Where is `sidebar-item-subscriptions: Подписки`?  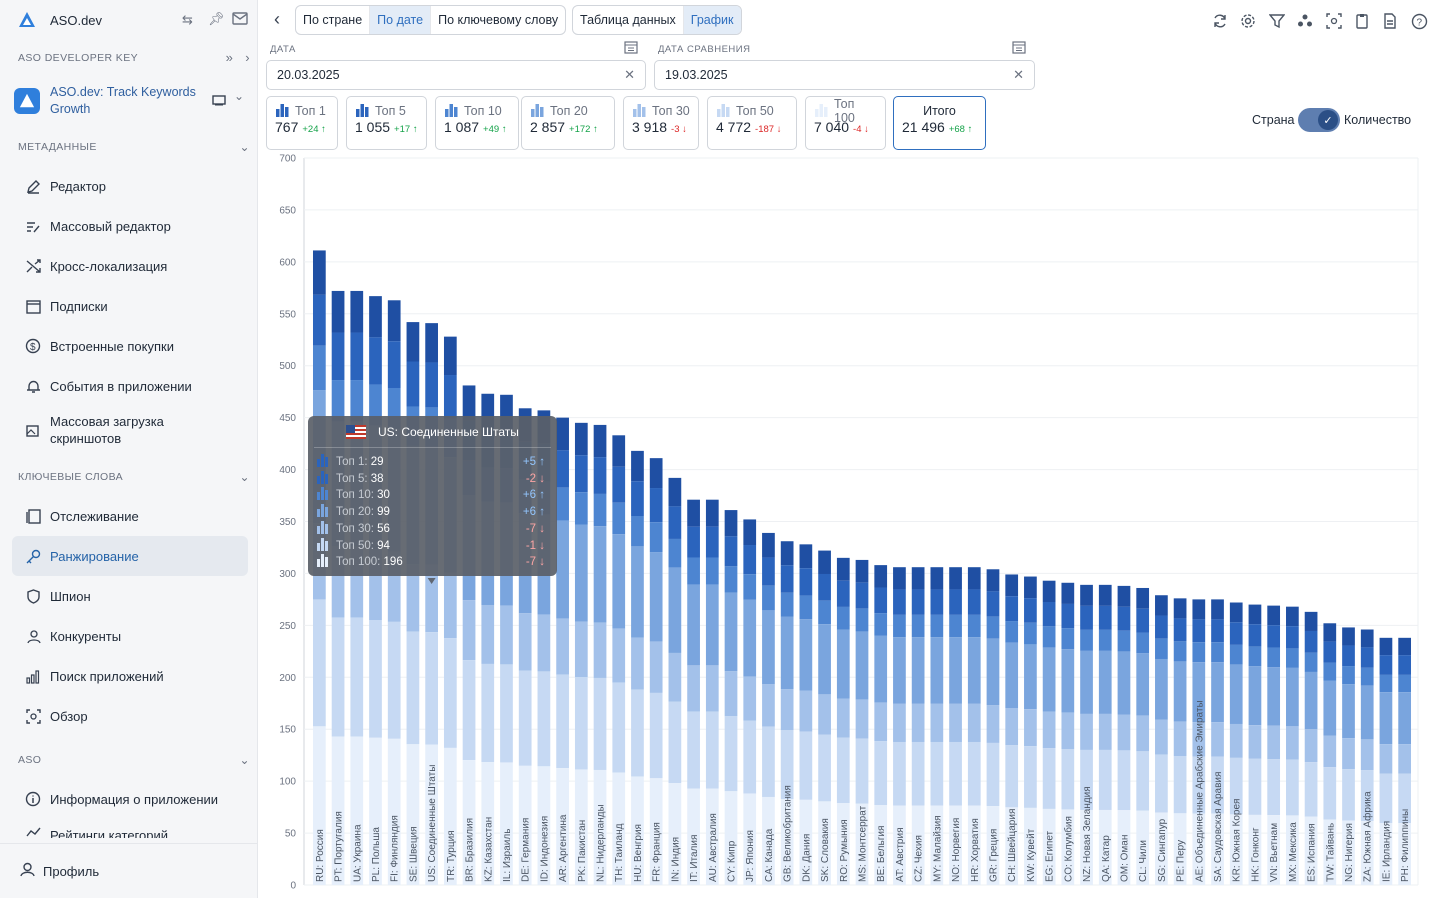 sidebar-item-subscriptions: Подписки is located at coordinates (130, 306).